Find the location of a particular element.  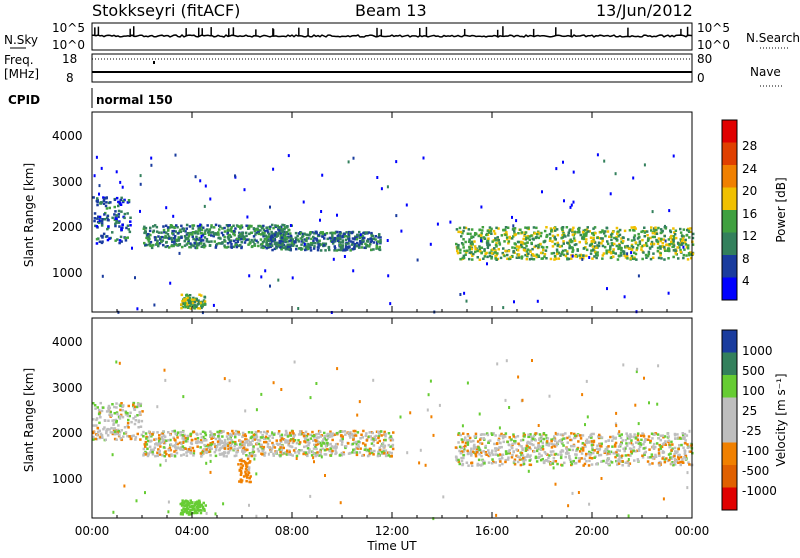

nsky-label: N.Sky is located at coordinates (21, 40).